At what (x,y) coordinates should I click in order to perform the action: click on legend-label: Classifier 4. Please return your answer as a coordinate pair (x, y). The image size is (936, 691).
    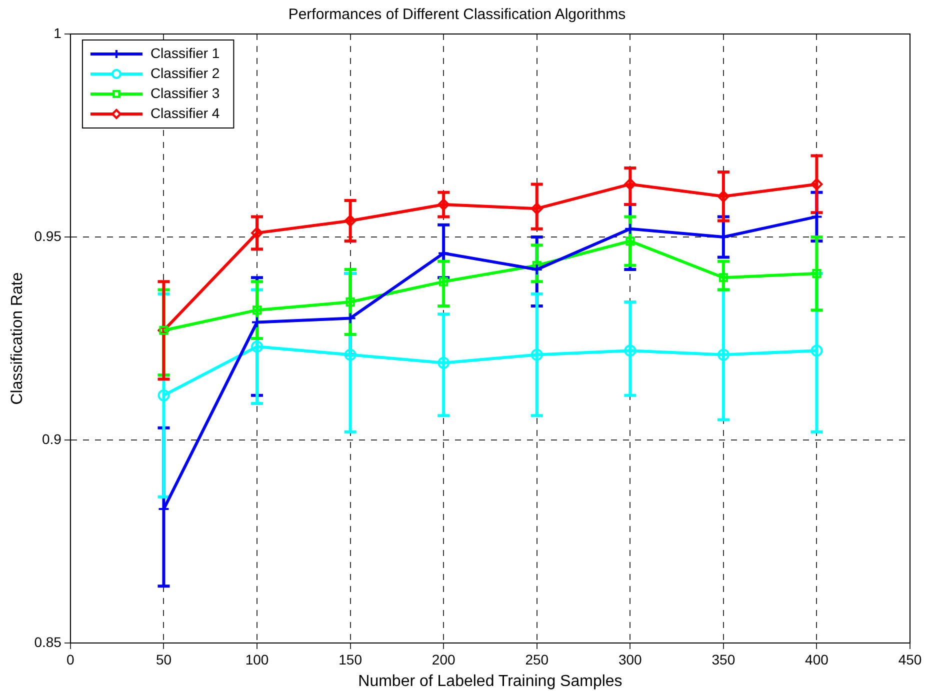
    Looking at the image, I should click on (185, 112).